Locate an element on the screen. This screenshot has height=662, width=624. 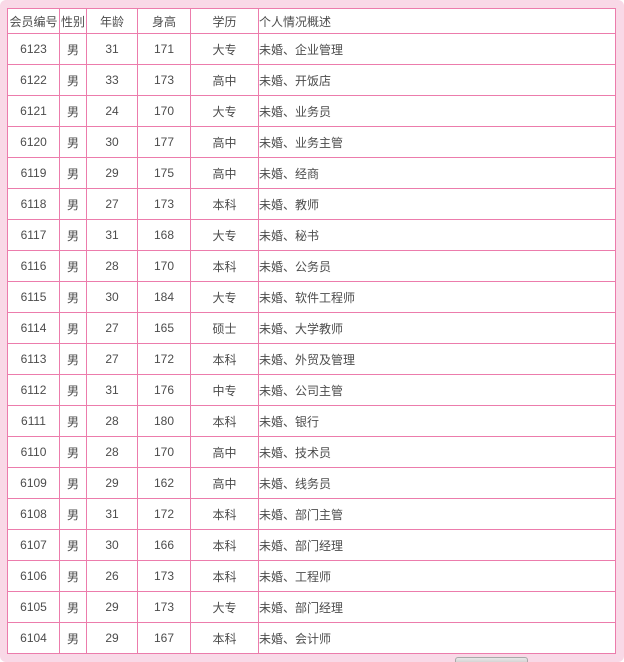
partial-button is located at coordinates (491, 659).